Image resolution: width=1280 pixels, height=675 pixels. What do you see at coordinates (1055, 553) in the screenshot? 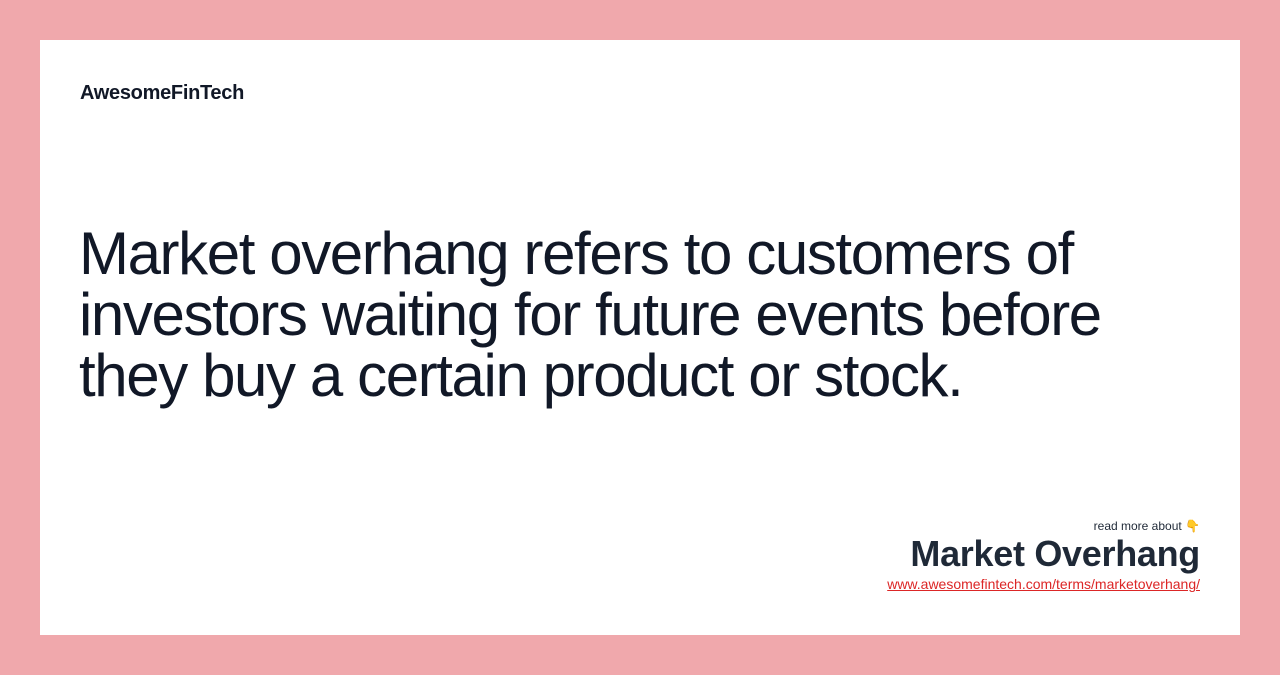
I see `term-title: Market Overhang` at bounding box center [1055, 553].